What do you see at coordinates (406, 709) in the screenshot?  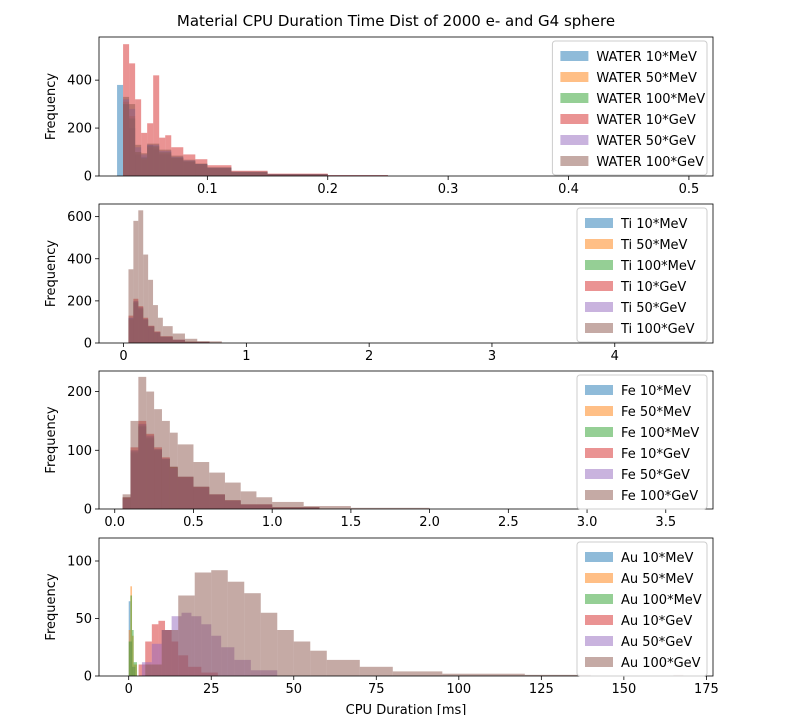 I see `x-axis-label: CPU Duration [ms]` at bounding box center [406, 709].